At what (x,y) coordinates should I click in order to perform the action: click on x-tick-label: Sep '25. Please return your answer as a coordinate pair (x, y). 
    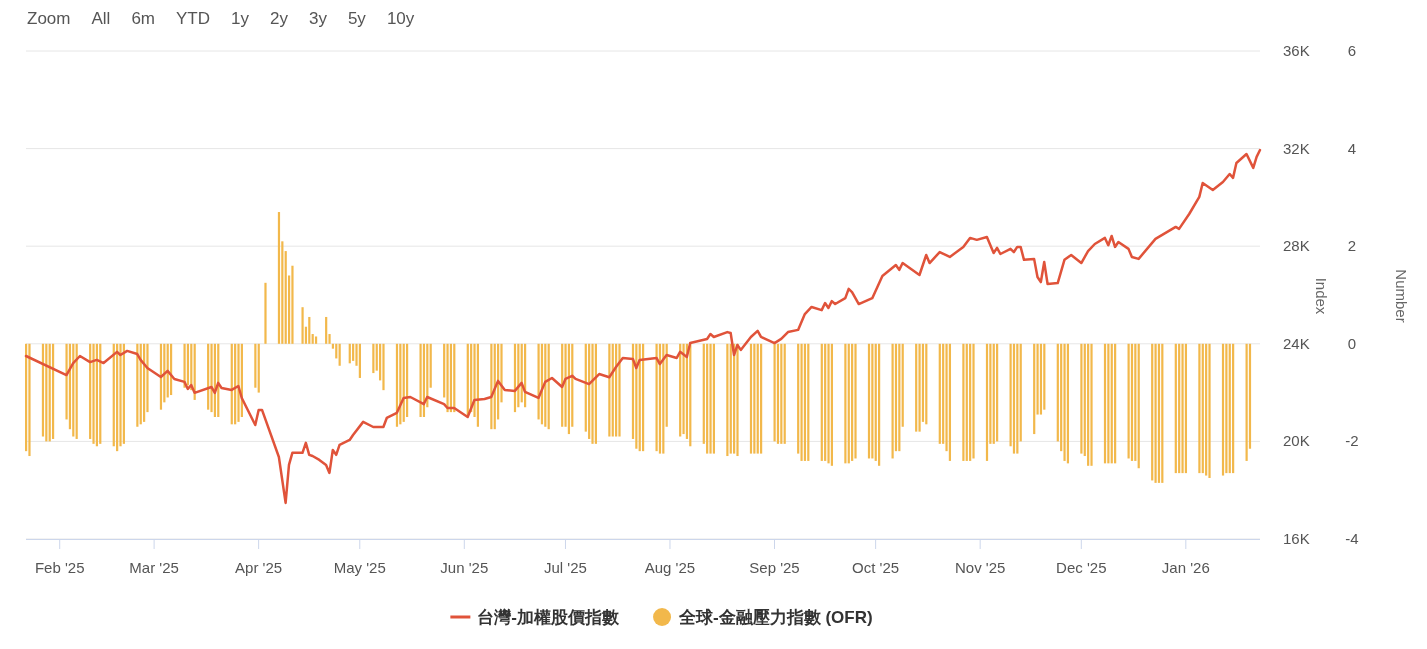
    Looking at the image, I should click on (774, 567).